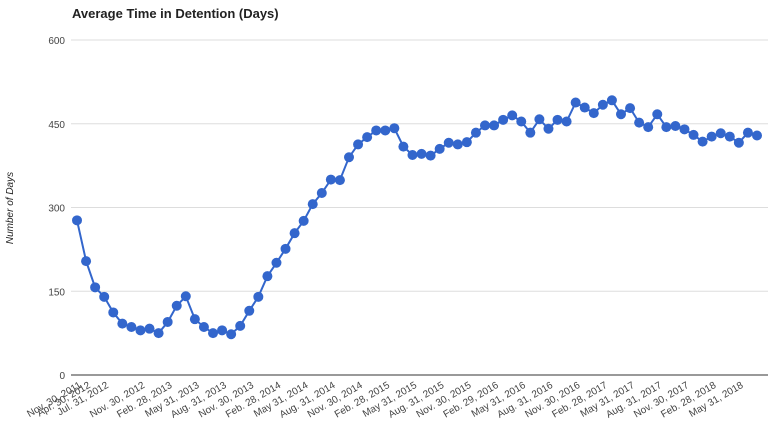  I want to click on y-tick-label: 0, so click(62, 376).